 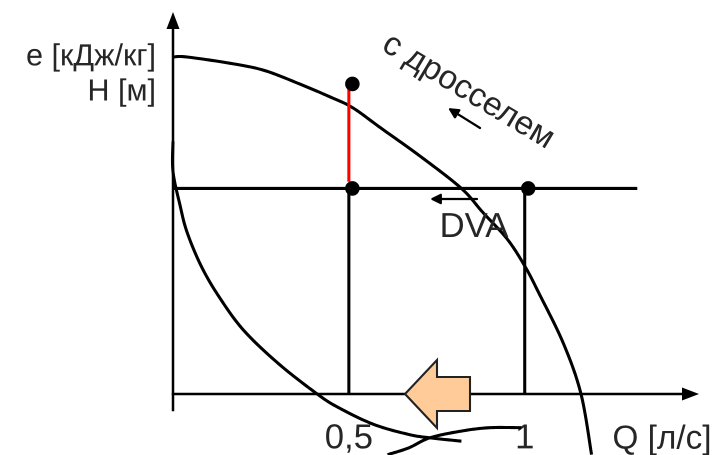 What do you see at coordinates (90, 75) in the screenshot?
I see `y-axis-title: e [кДж/кг] H [м]` at bounding box center [90, 75].